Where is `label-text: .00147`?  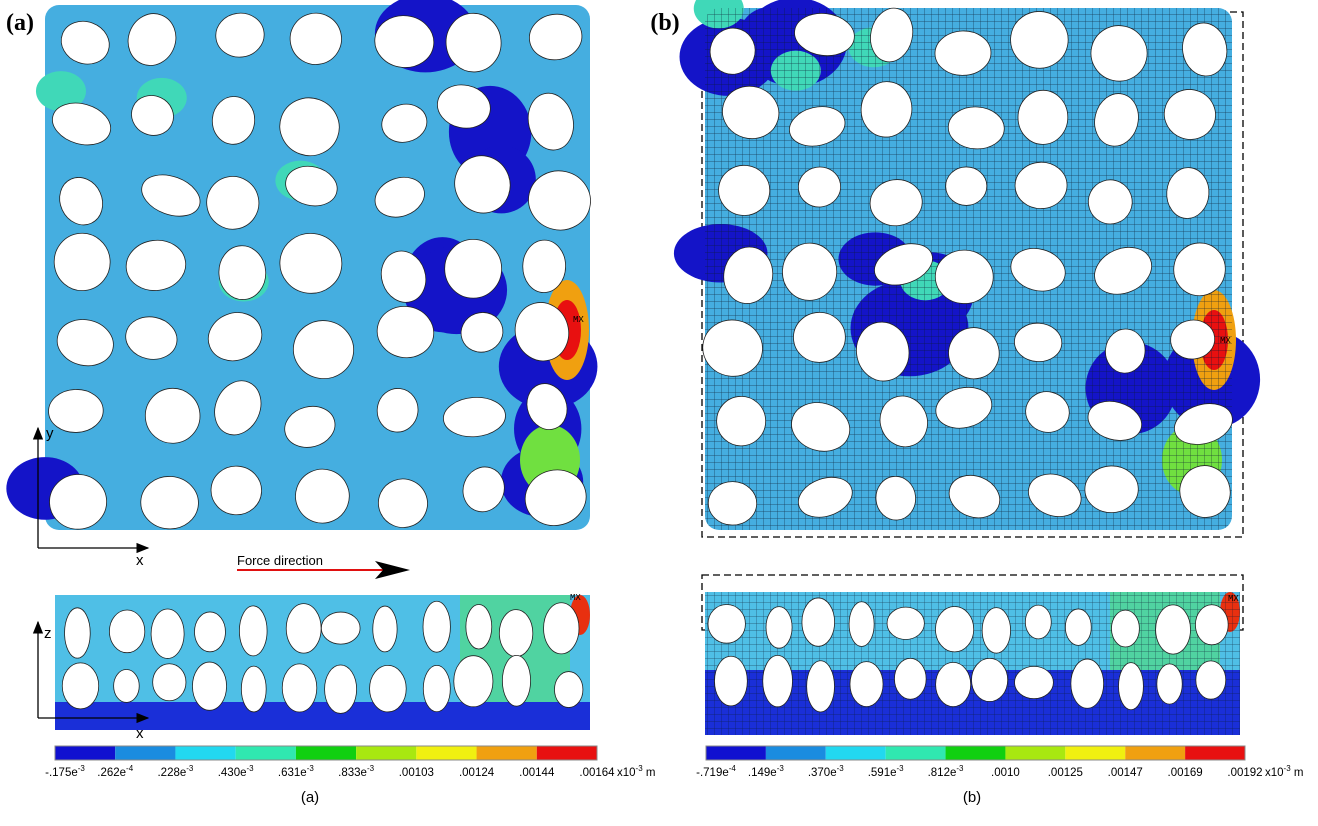 label-text: .00147 is located at coordinates (1125, 773).